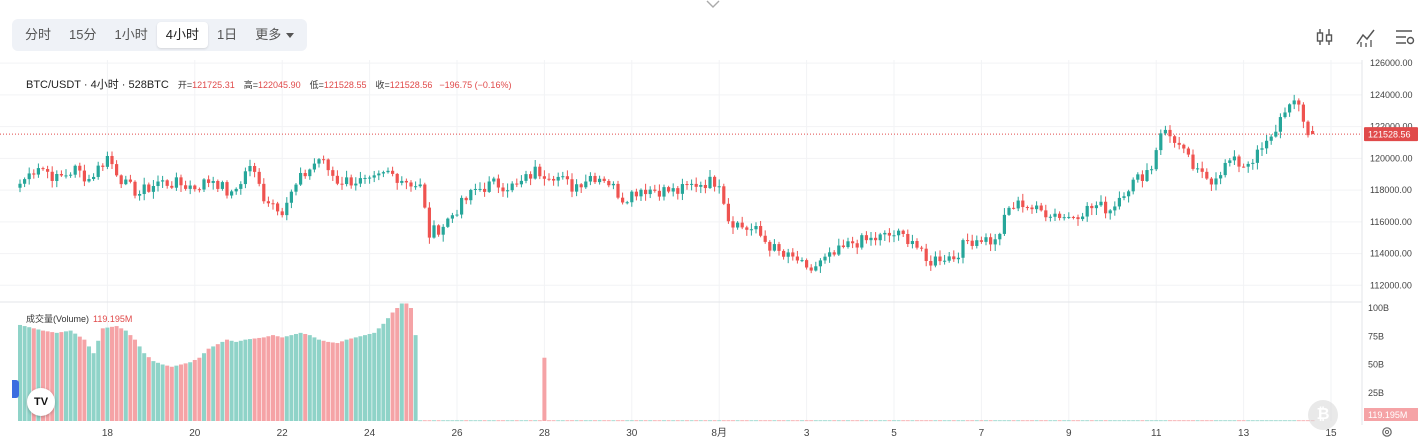 The height and width of the screenshot is (442, 1420). I want to click on collapse-chevron-icon, so click(713, 4).